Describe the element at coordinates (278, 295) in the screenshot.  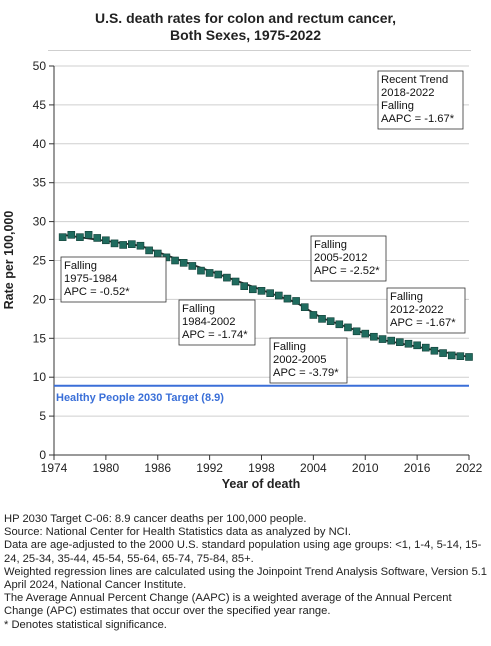
I see `data-point-2000` at that location.